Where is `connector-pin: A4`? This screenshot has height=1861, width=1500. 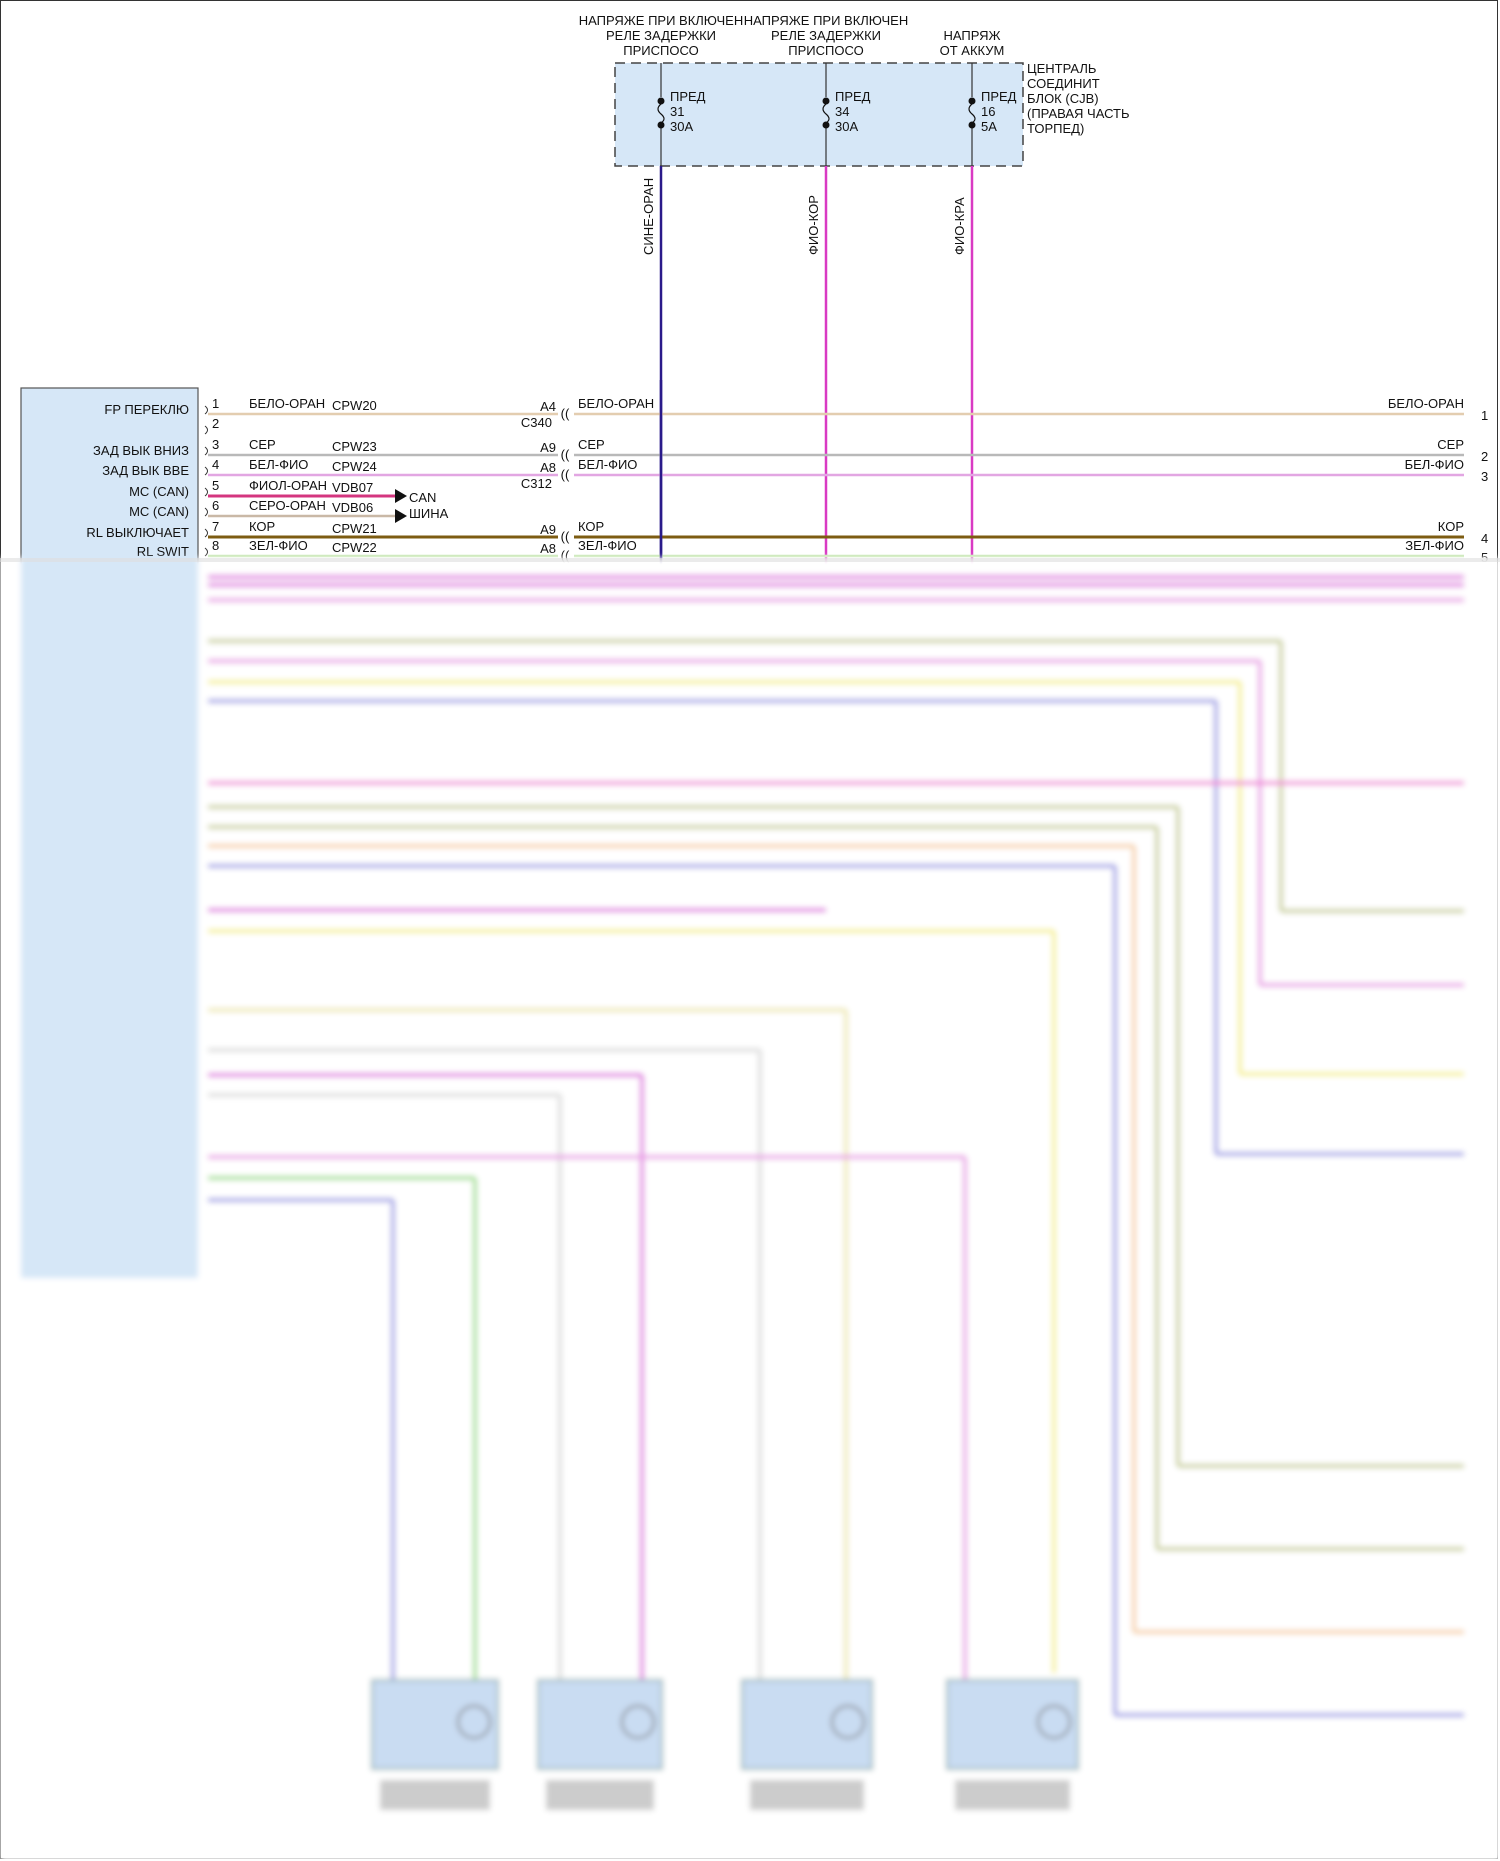 connector-pin: A4 is located at coordinates (548, 406).